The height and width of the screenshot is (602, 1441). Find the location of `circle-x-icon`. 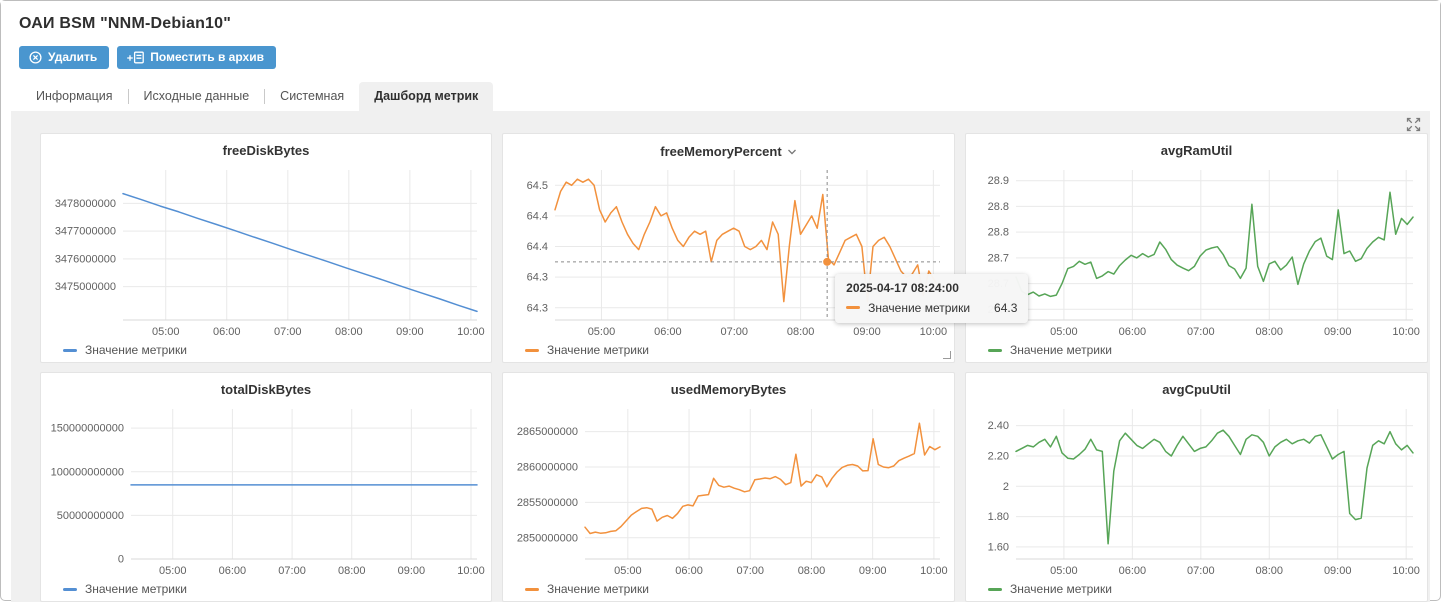

circle-x-icon is located at coordinates (35, 57).